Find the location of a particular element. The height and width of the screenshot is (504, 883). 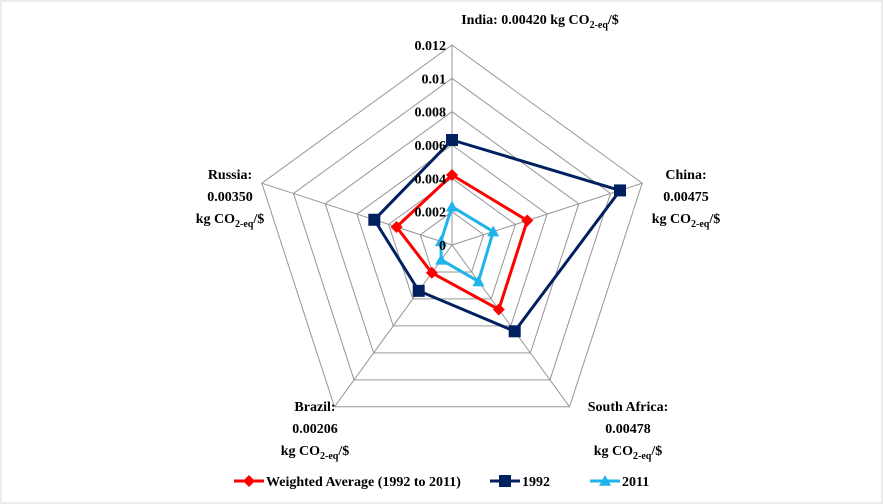

legend: Weighted Average (1992 to 2011) 1992 2011 is located at coordinates (441, 482).